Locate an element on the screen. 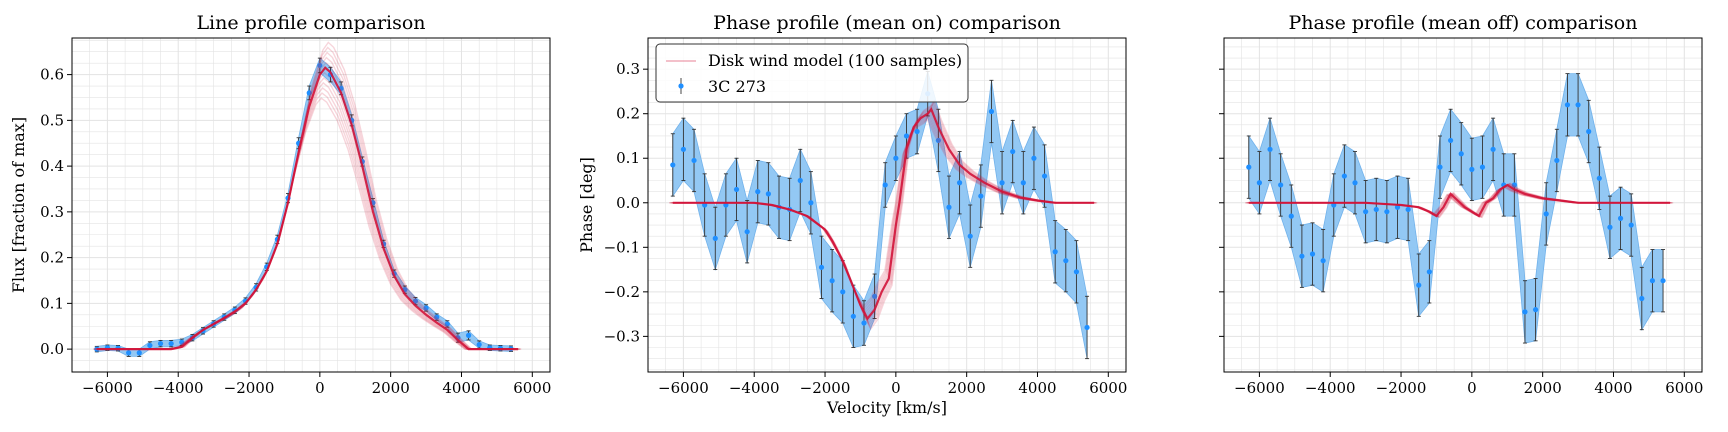 This screenshot has width=1728, height=432. y-tick-label: 0.0 is located at coordinates (52, 349).